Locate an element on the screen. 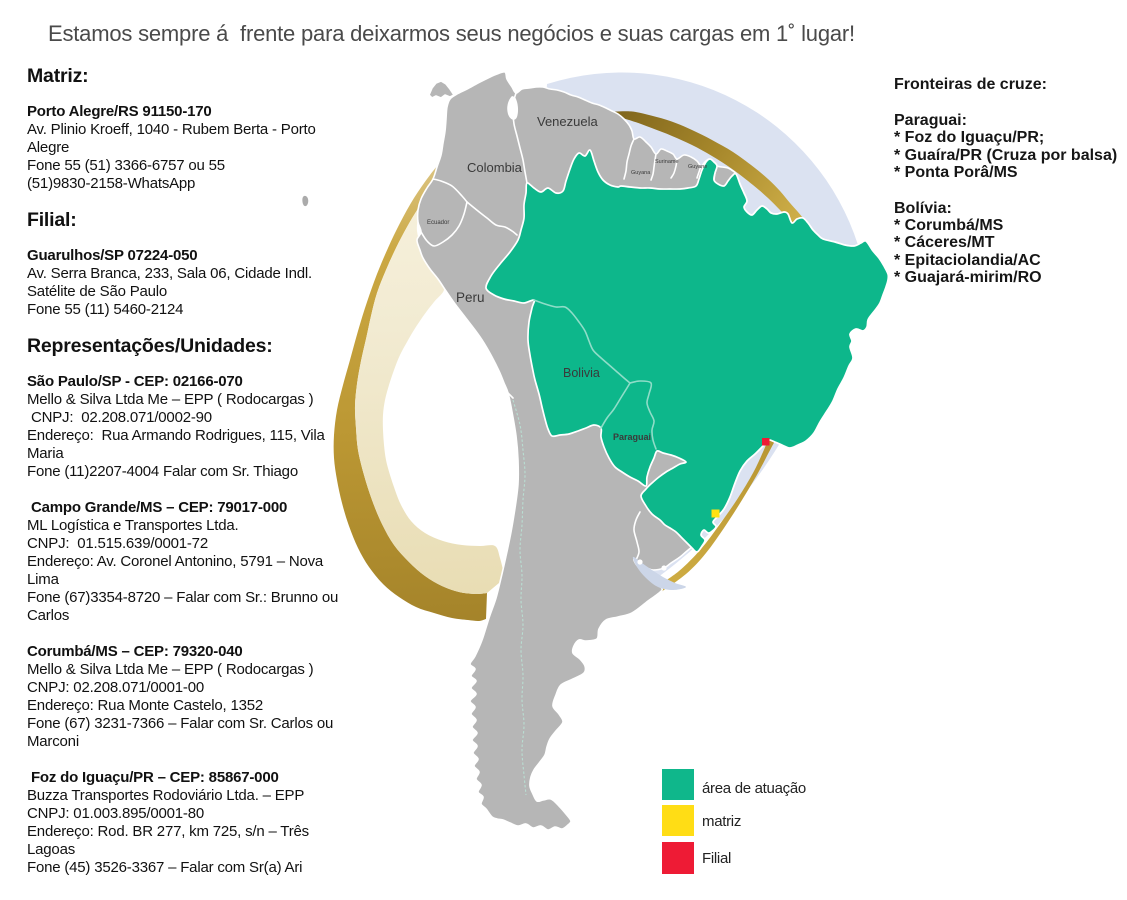 Image resolution: width=1127 pixels, height=900 pixels. svg-text: Guyane is located at coordinates (697, 167).